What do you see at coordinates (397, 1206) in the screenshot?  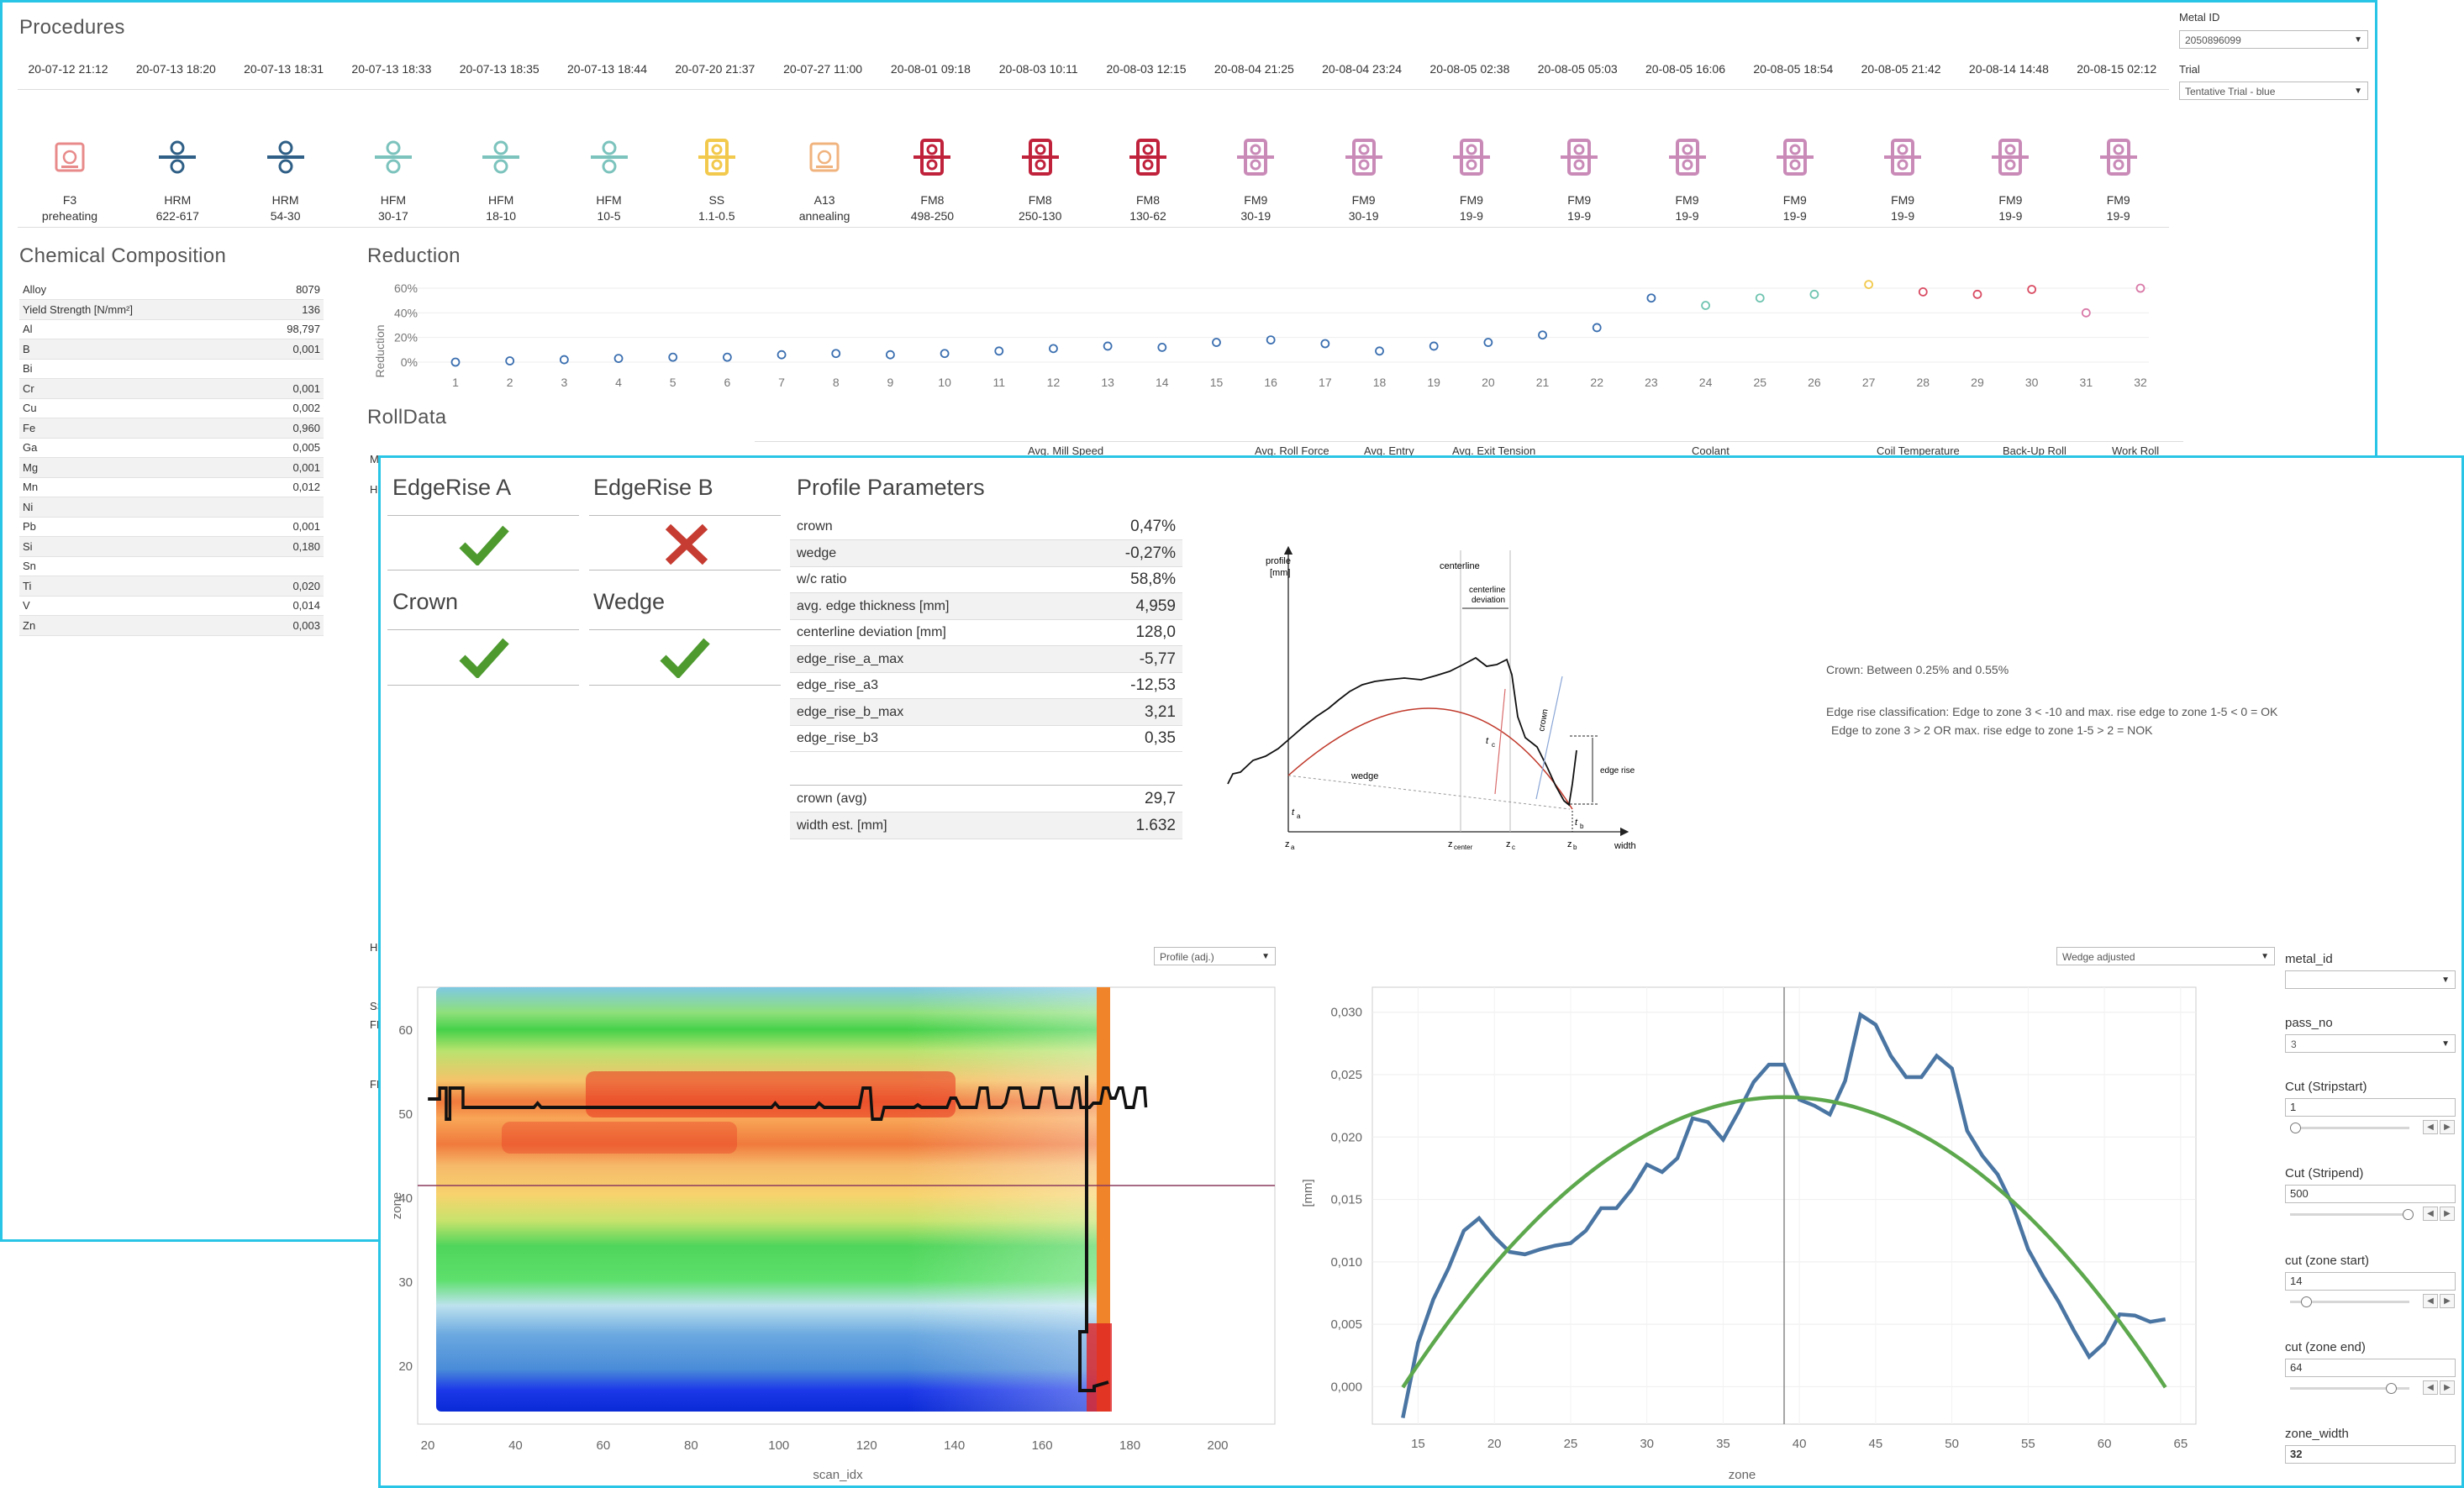 I see `heatmap-ylabel: zone` at bounding box center [397, 1206].